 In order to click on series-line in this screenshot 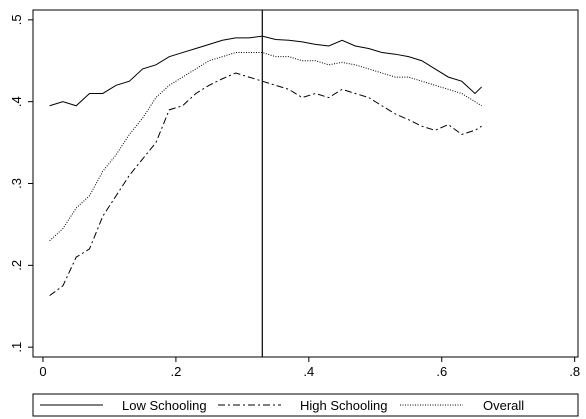, I will do `click(265, 71)`.